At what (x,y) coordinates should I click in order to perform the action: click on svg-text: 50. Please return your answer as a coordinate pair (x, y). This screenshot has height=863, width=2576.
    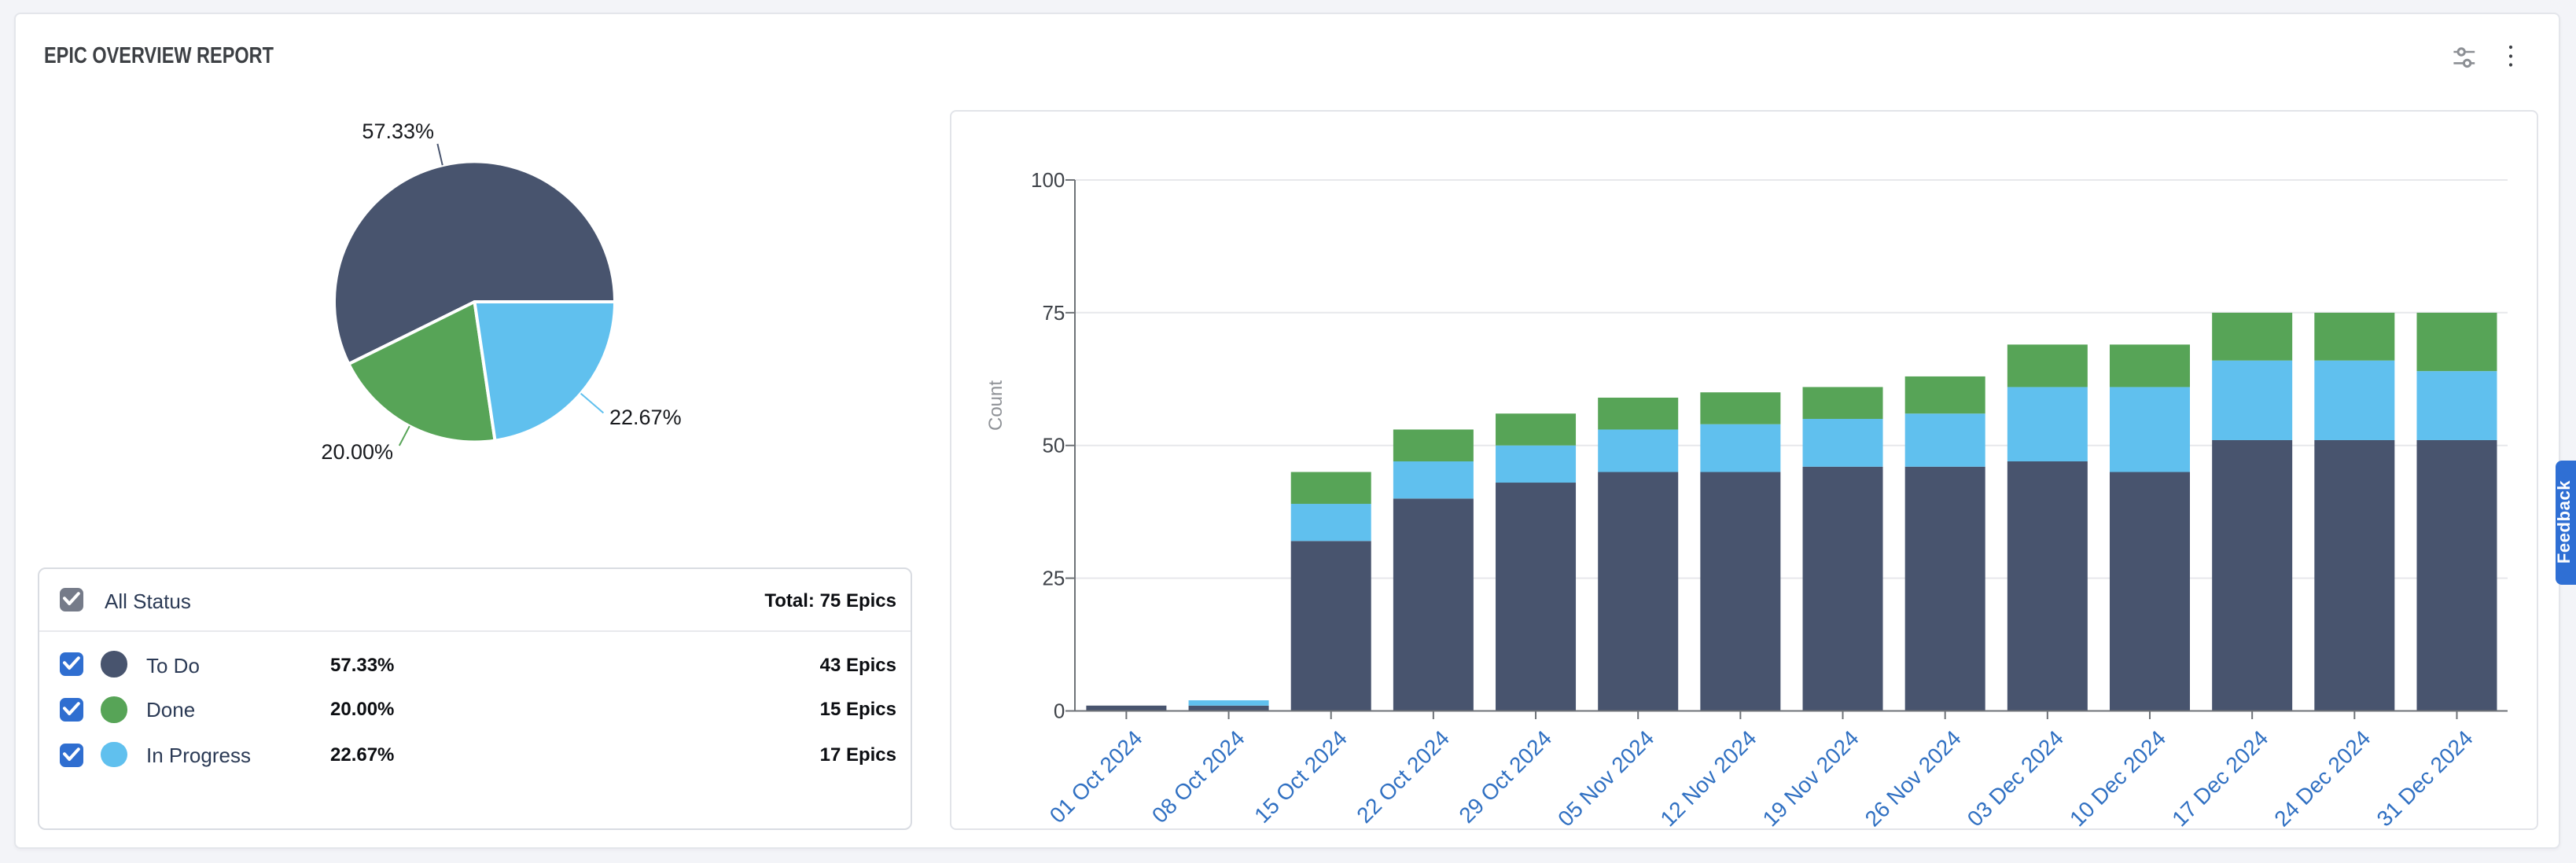
    Looking at the image, I should click on (1052, 445).